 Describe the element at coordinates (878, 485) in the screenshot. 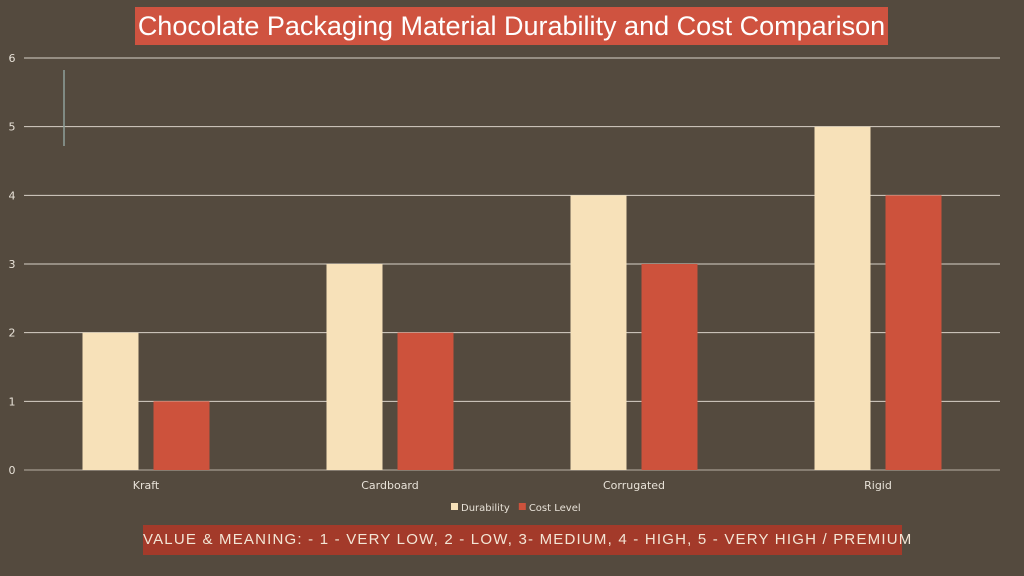

I see `x-tick-label: Rigid` at that location.